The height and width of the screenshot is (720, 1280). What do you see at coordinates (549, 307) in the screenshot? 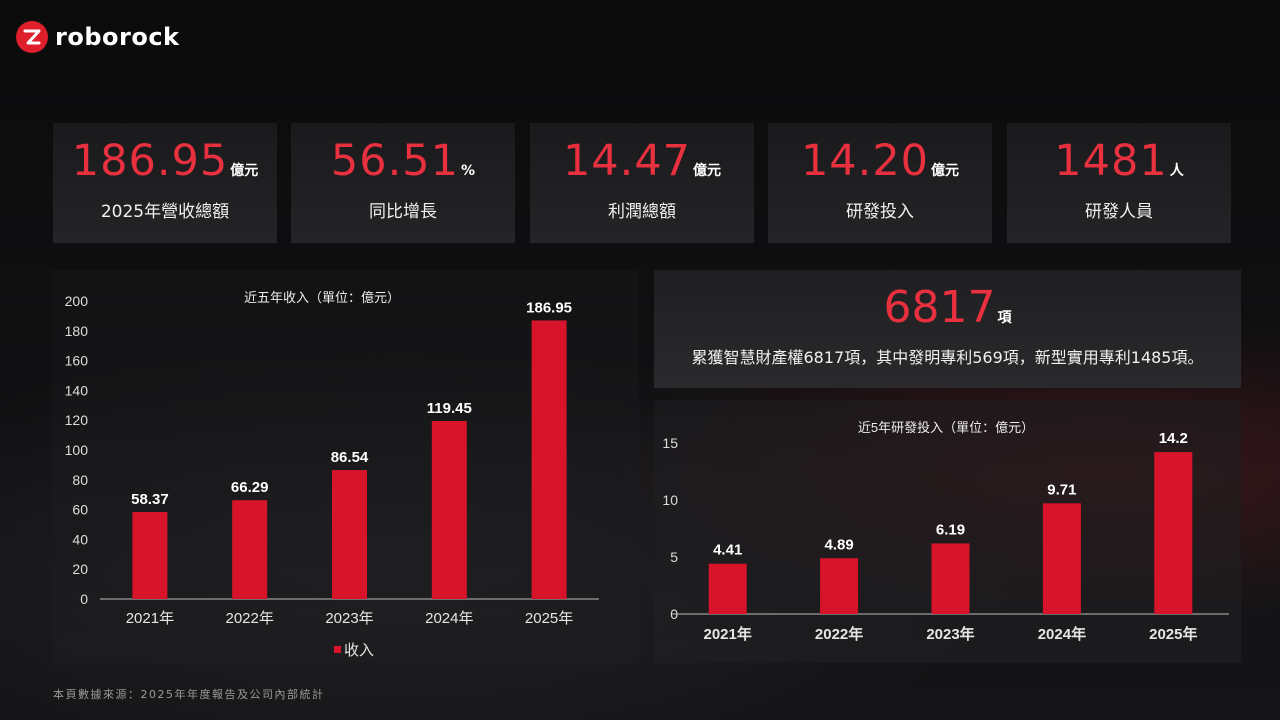
I see `data-label: 186.95` at bounding box center [549, 307].